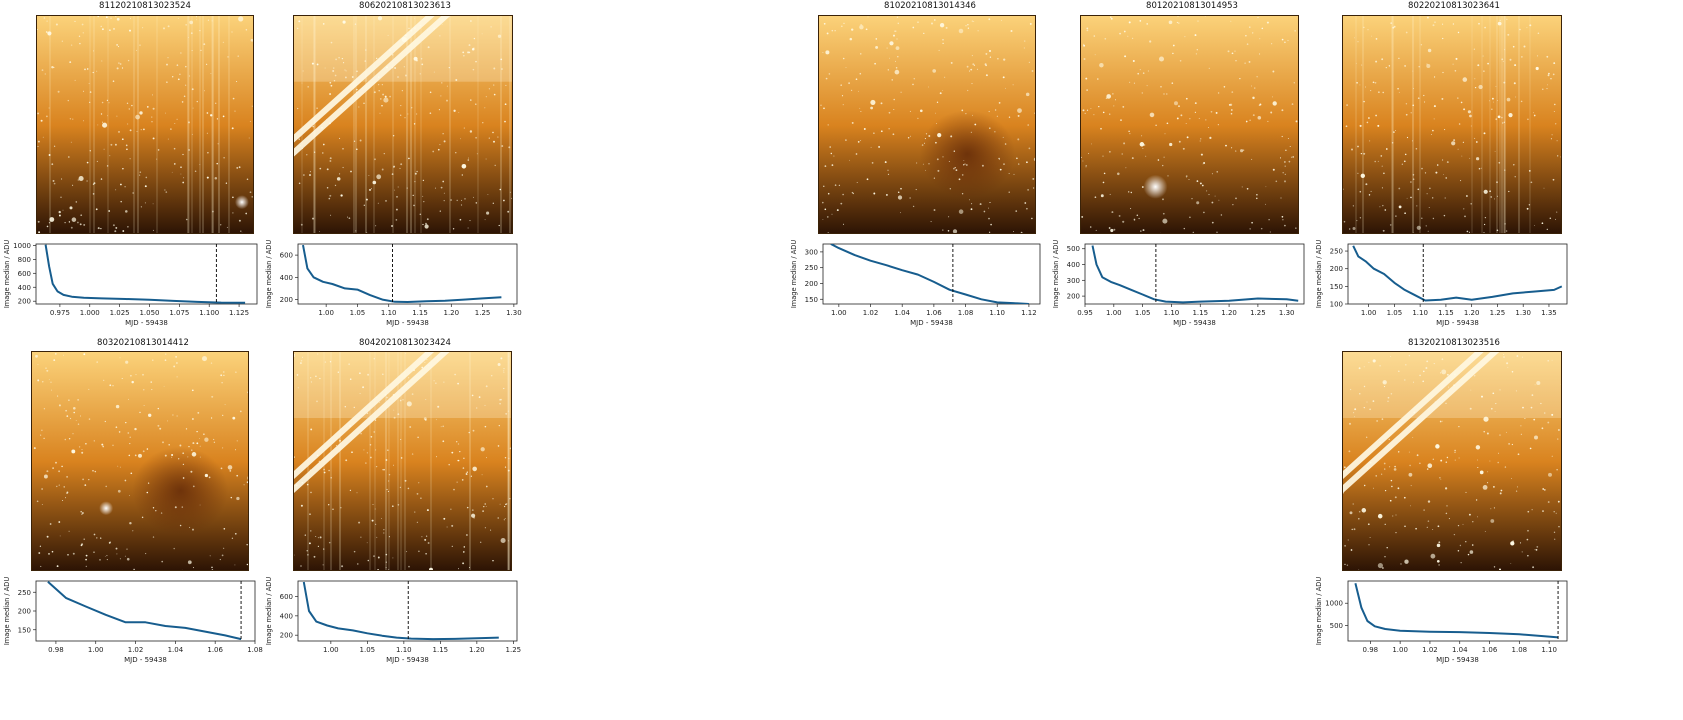 The height and width of the screenshot is (720, 1683). I want to click on y-tick-label: 100, so click(1336, 305).